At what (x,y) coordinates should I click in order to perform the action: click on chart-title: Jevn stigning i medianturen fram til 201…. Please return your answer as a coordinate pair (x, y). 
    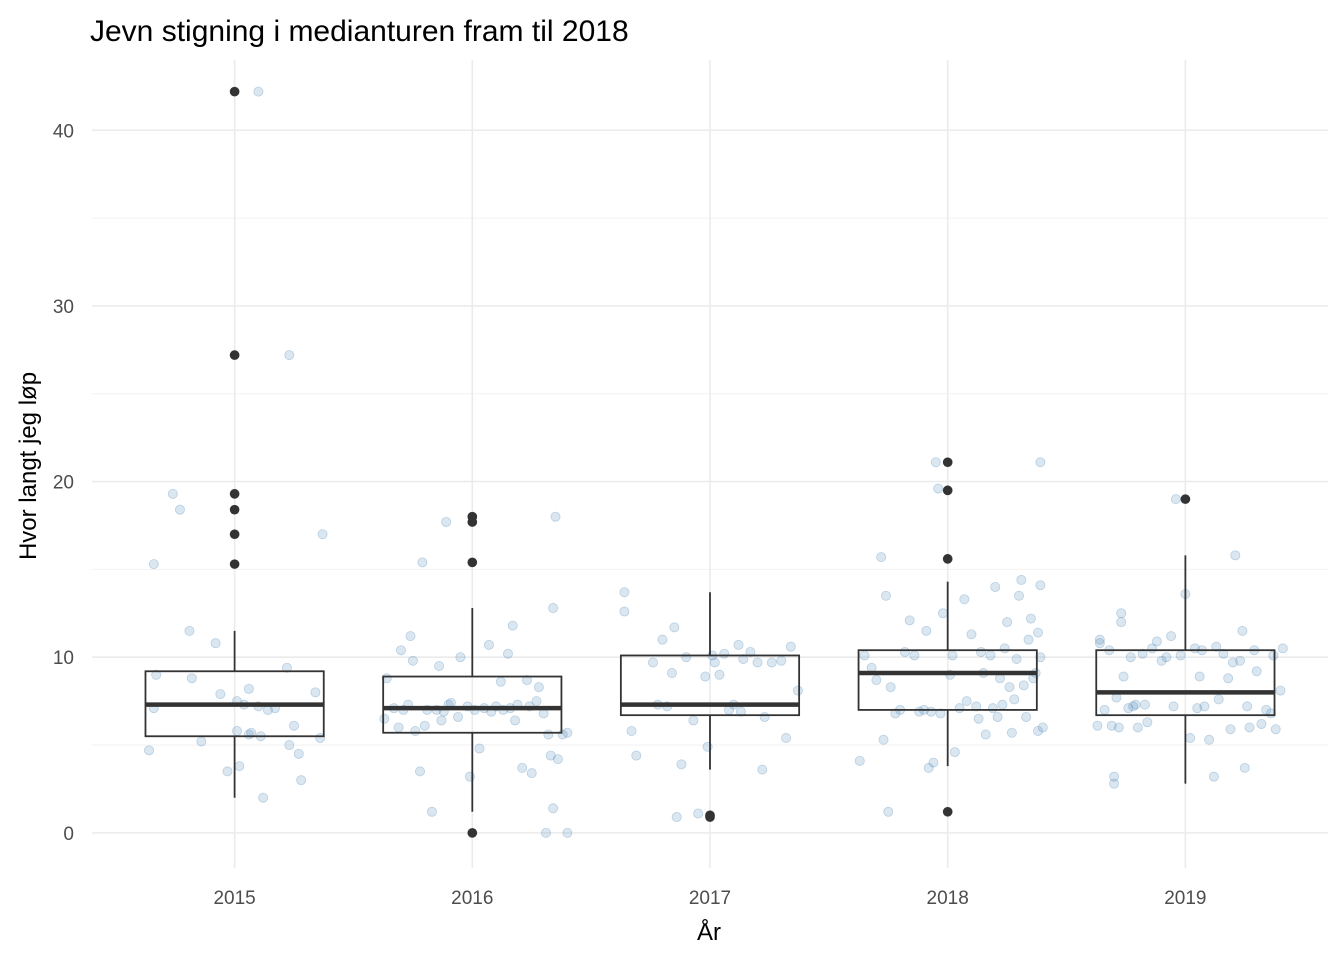
    Looking at the image, I should click on (359, 31).